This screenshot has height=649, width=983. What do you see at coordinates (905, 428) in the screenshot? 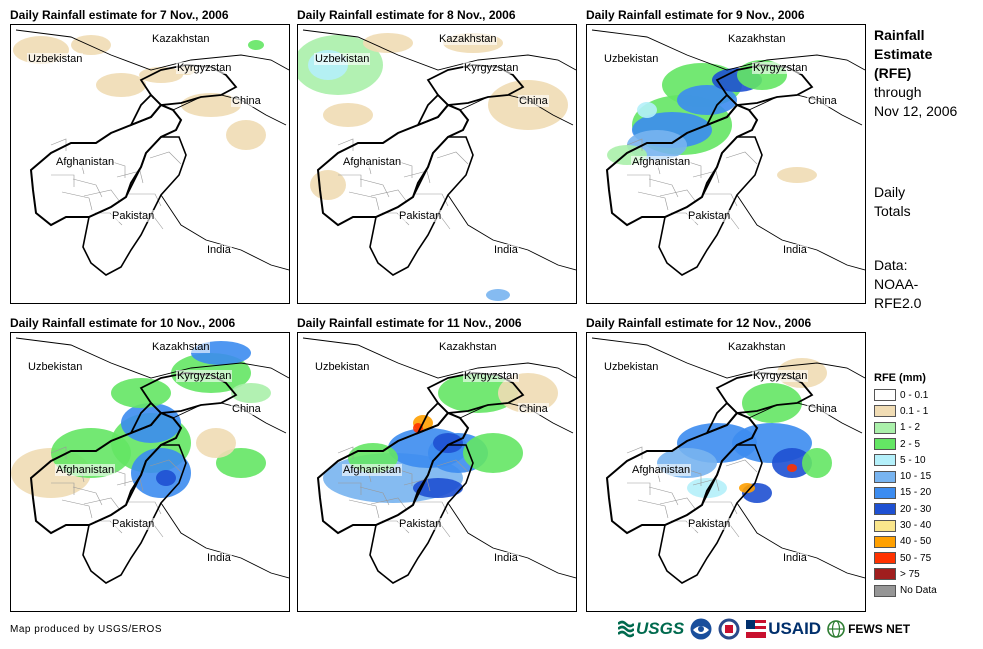
I see `legend-item: 1 - 2` at bounding box center [905, 428].